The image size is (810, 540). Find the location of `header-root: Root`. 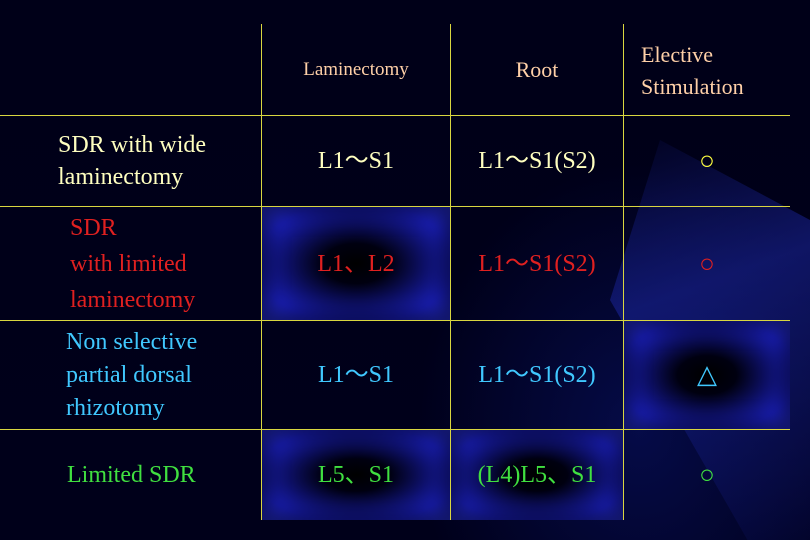

header-root: Root is located at coordinates (537, 69).